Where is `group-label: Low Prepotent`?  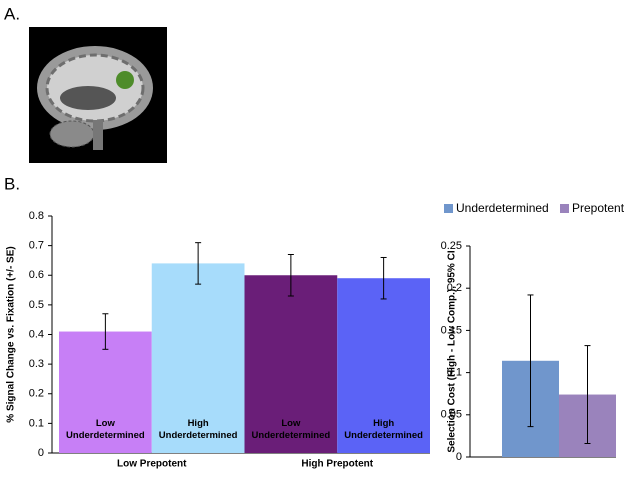 group-label: Low Prepotent is located at coordinates (152, 464).